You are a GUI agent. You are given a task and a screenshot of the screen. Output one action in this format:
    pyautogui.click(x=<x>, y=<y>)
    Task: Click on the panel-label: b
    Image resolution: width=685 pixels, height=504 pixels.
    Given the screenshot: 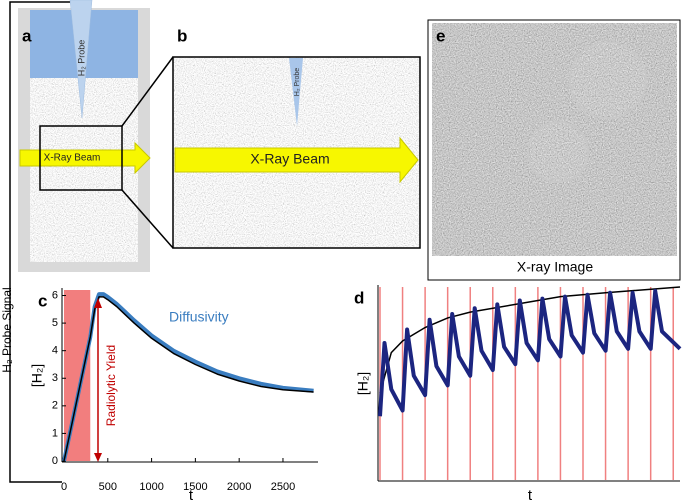 What is the action you would take?
    pyautogui.click(x=182, y=35)
    